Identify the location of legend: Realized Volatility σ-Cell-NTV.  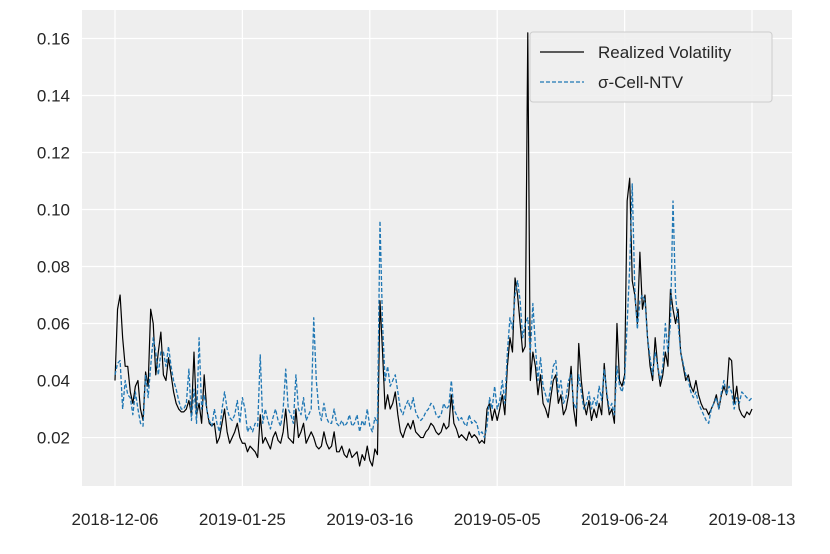
(651, 67).